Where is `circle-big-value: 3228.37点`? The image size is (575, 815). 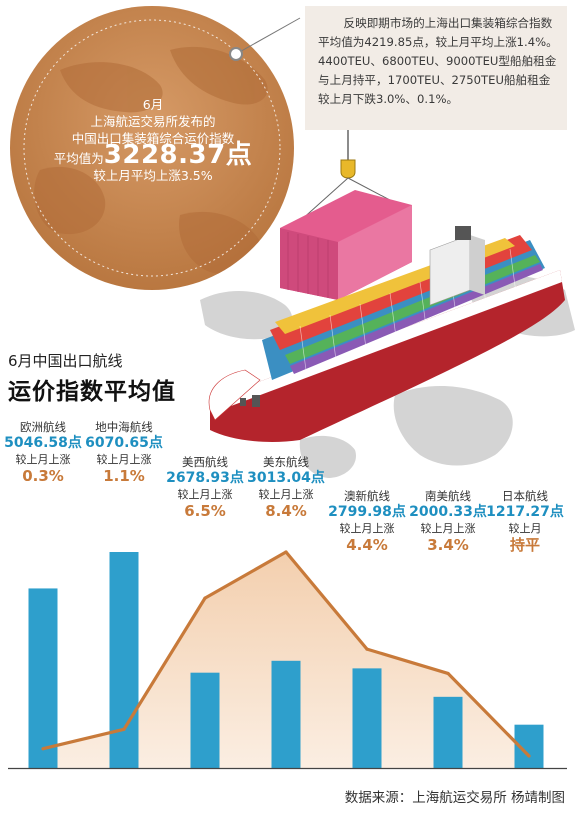 circle-big-value: 3228.37点 is located at coordinates (178, 155).